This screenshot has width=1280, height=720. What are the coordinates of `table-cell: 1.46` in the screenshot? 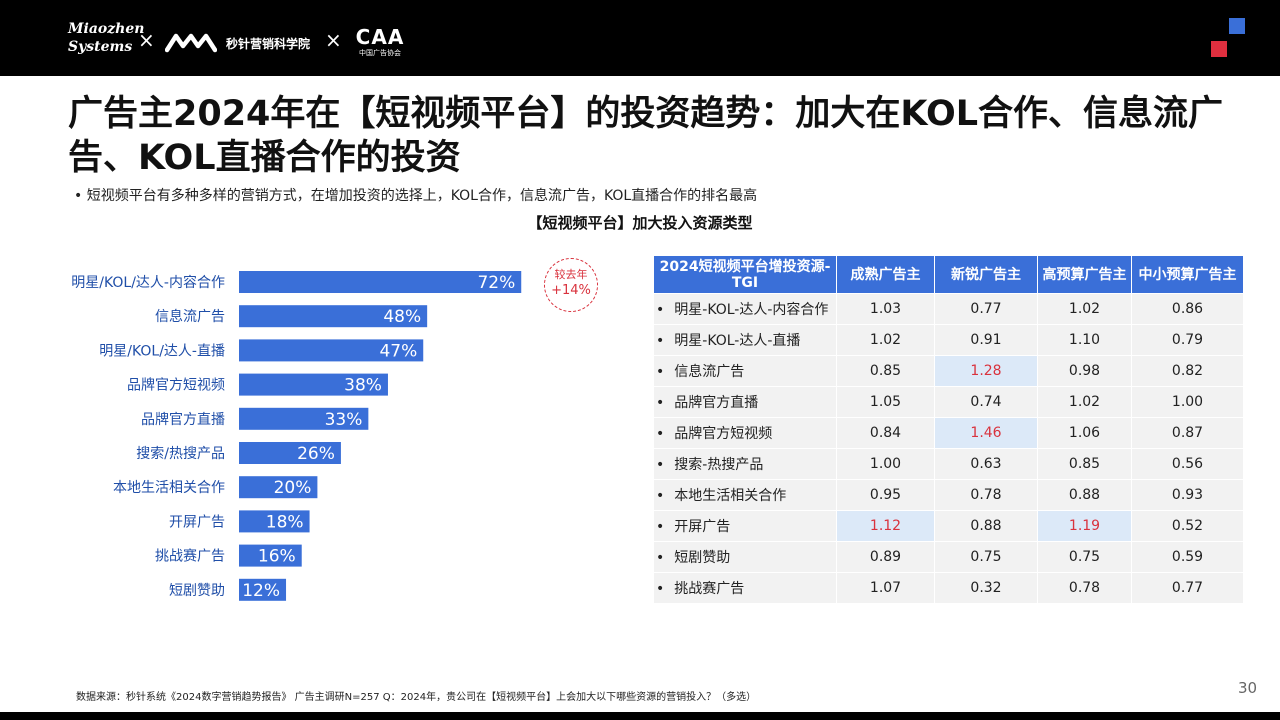 It's located at (986, 433).